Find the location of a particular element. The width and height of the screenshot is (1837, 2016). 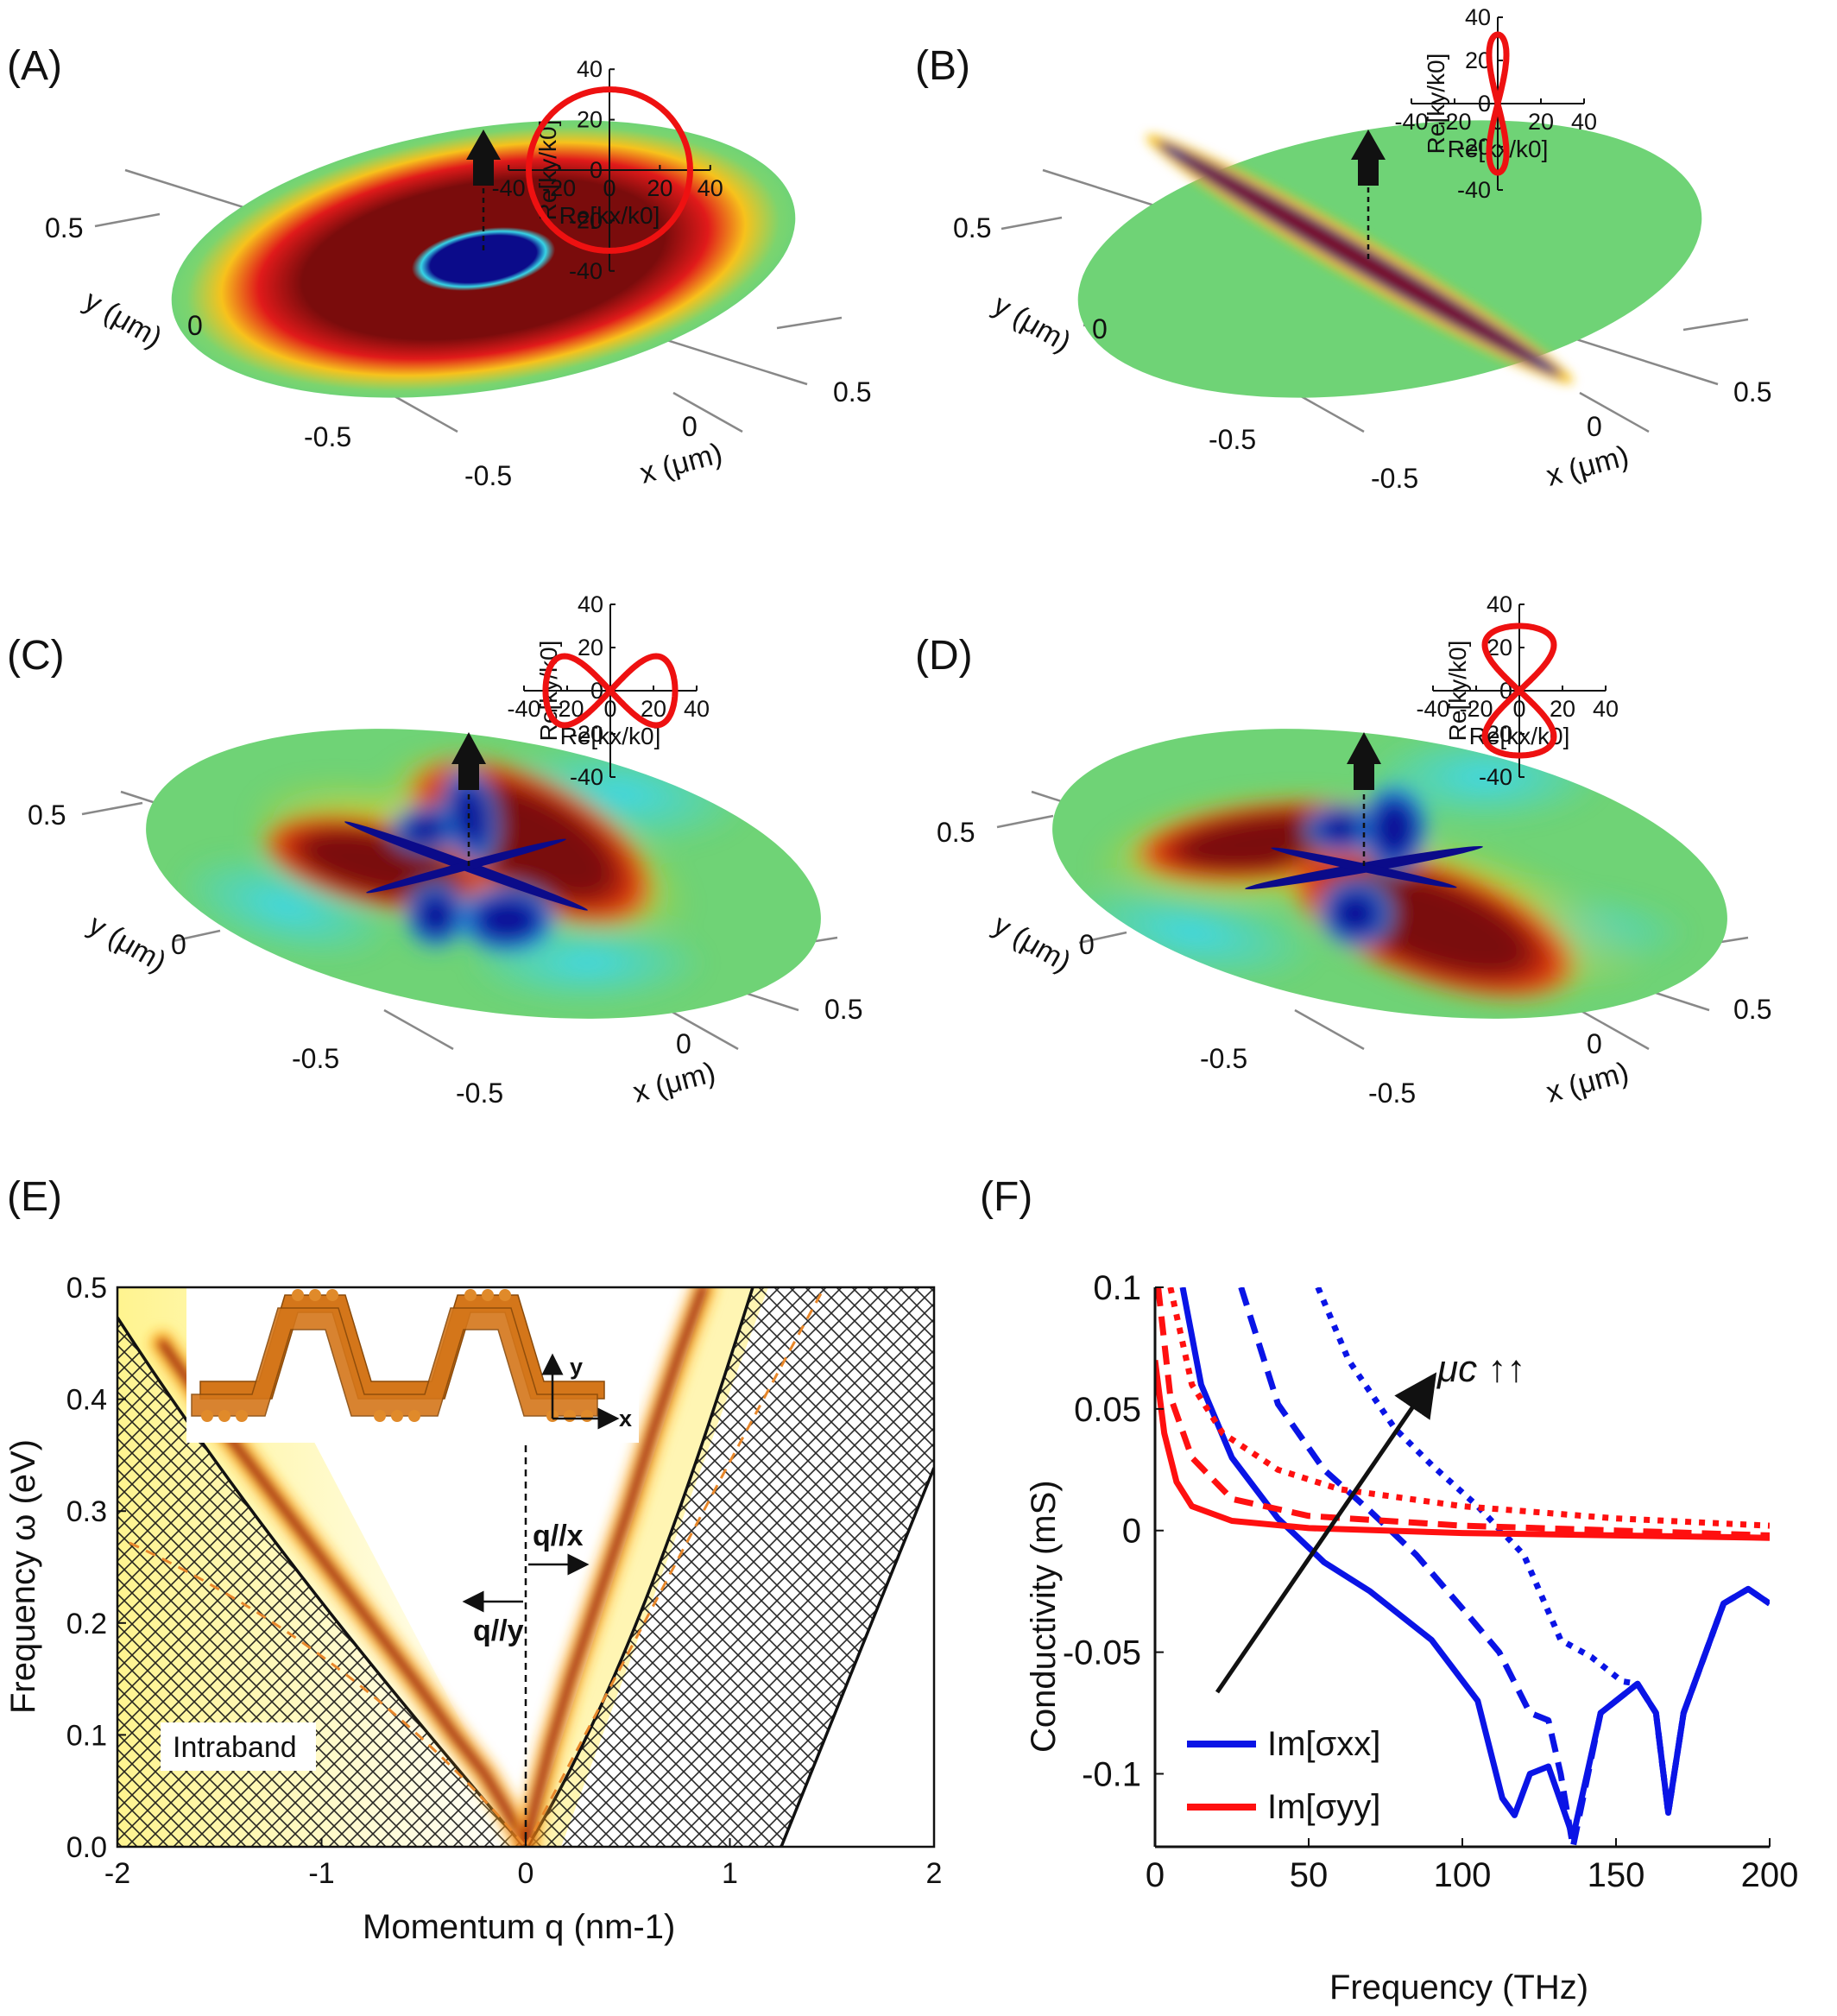

xy-axes-icon: y x is located at coordinates (586, 1392).